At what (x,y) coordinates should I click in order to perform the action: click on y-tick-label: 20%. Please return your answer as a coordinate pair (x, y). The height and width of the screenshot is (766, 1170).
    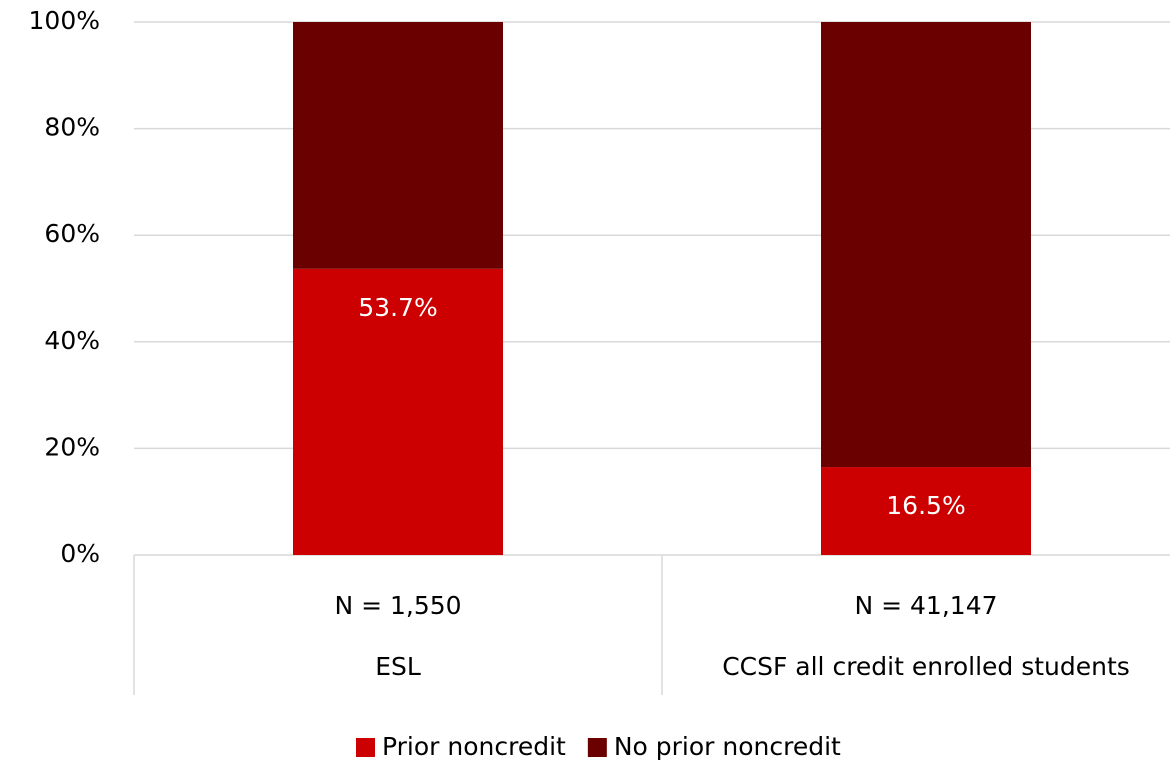
    Looking at the image, I should click on (72, 446).